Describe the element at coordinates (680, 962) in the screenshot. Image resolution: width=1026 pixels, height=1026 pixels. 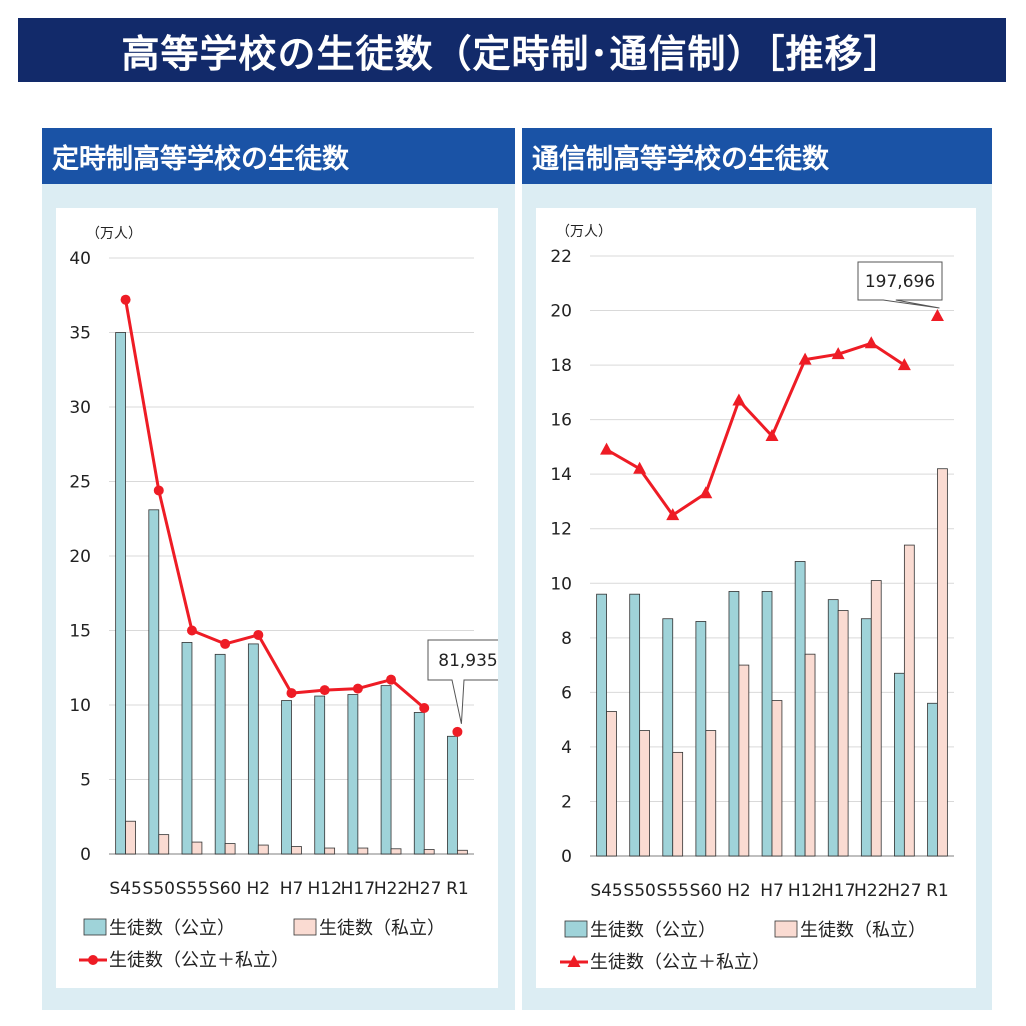
I see `legend-label-total: 生徒数（公立＋私立）` at that location.